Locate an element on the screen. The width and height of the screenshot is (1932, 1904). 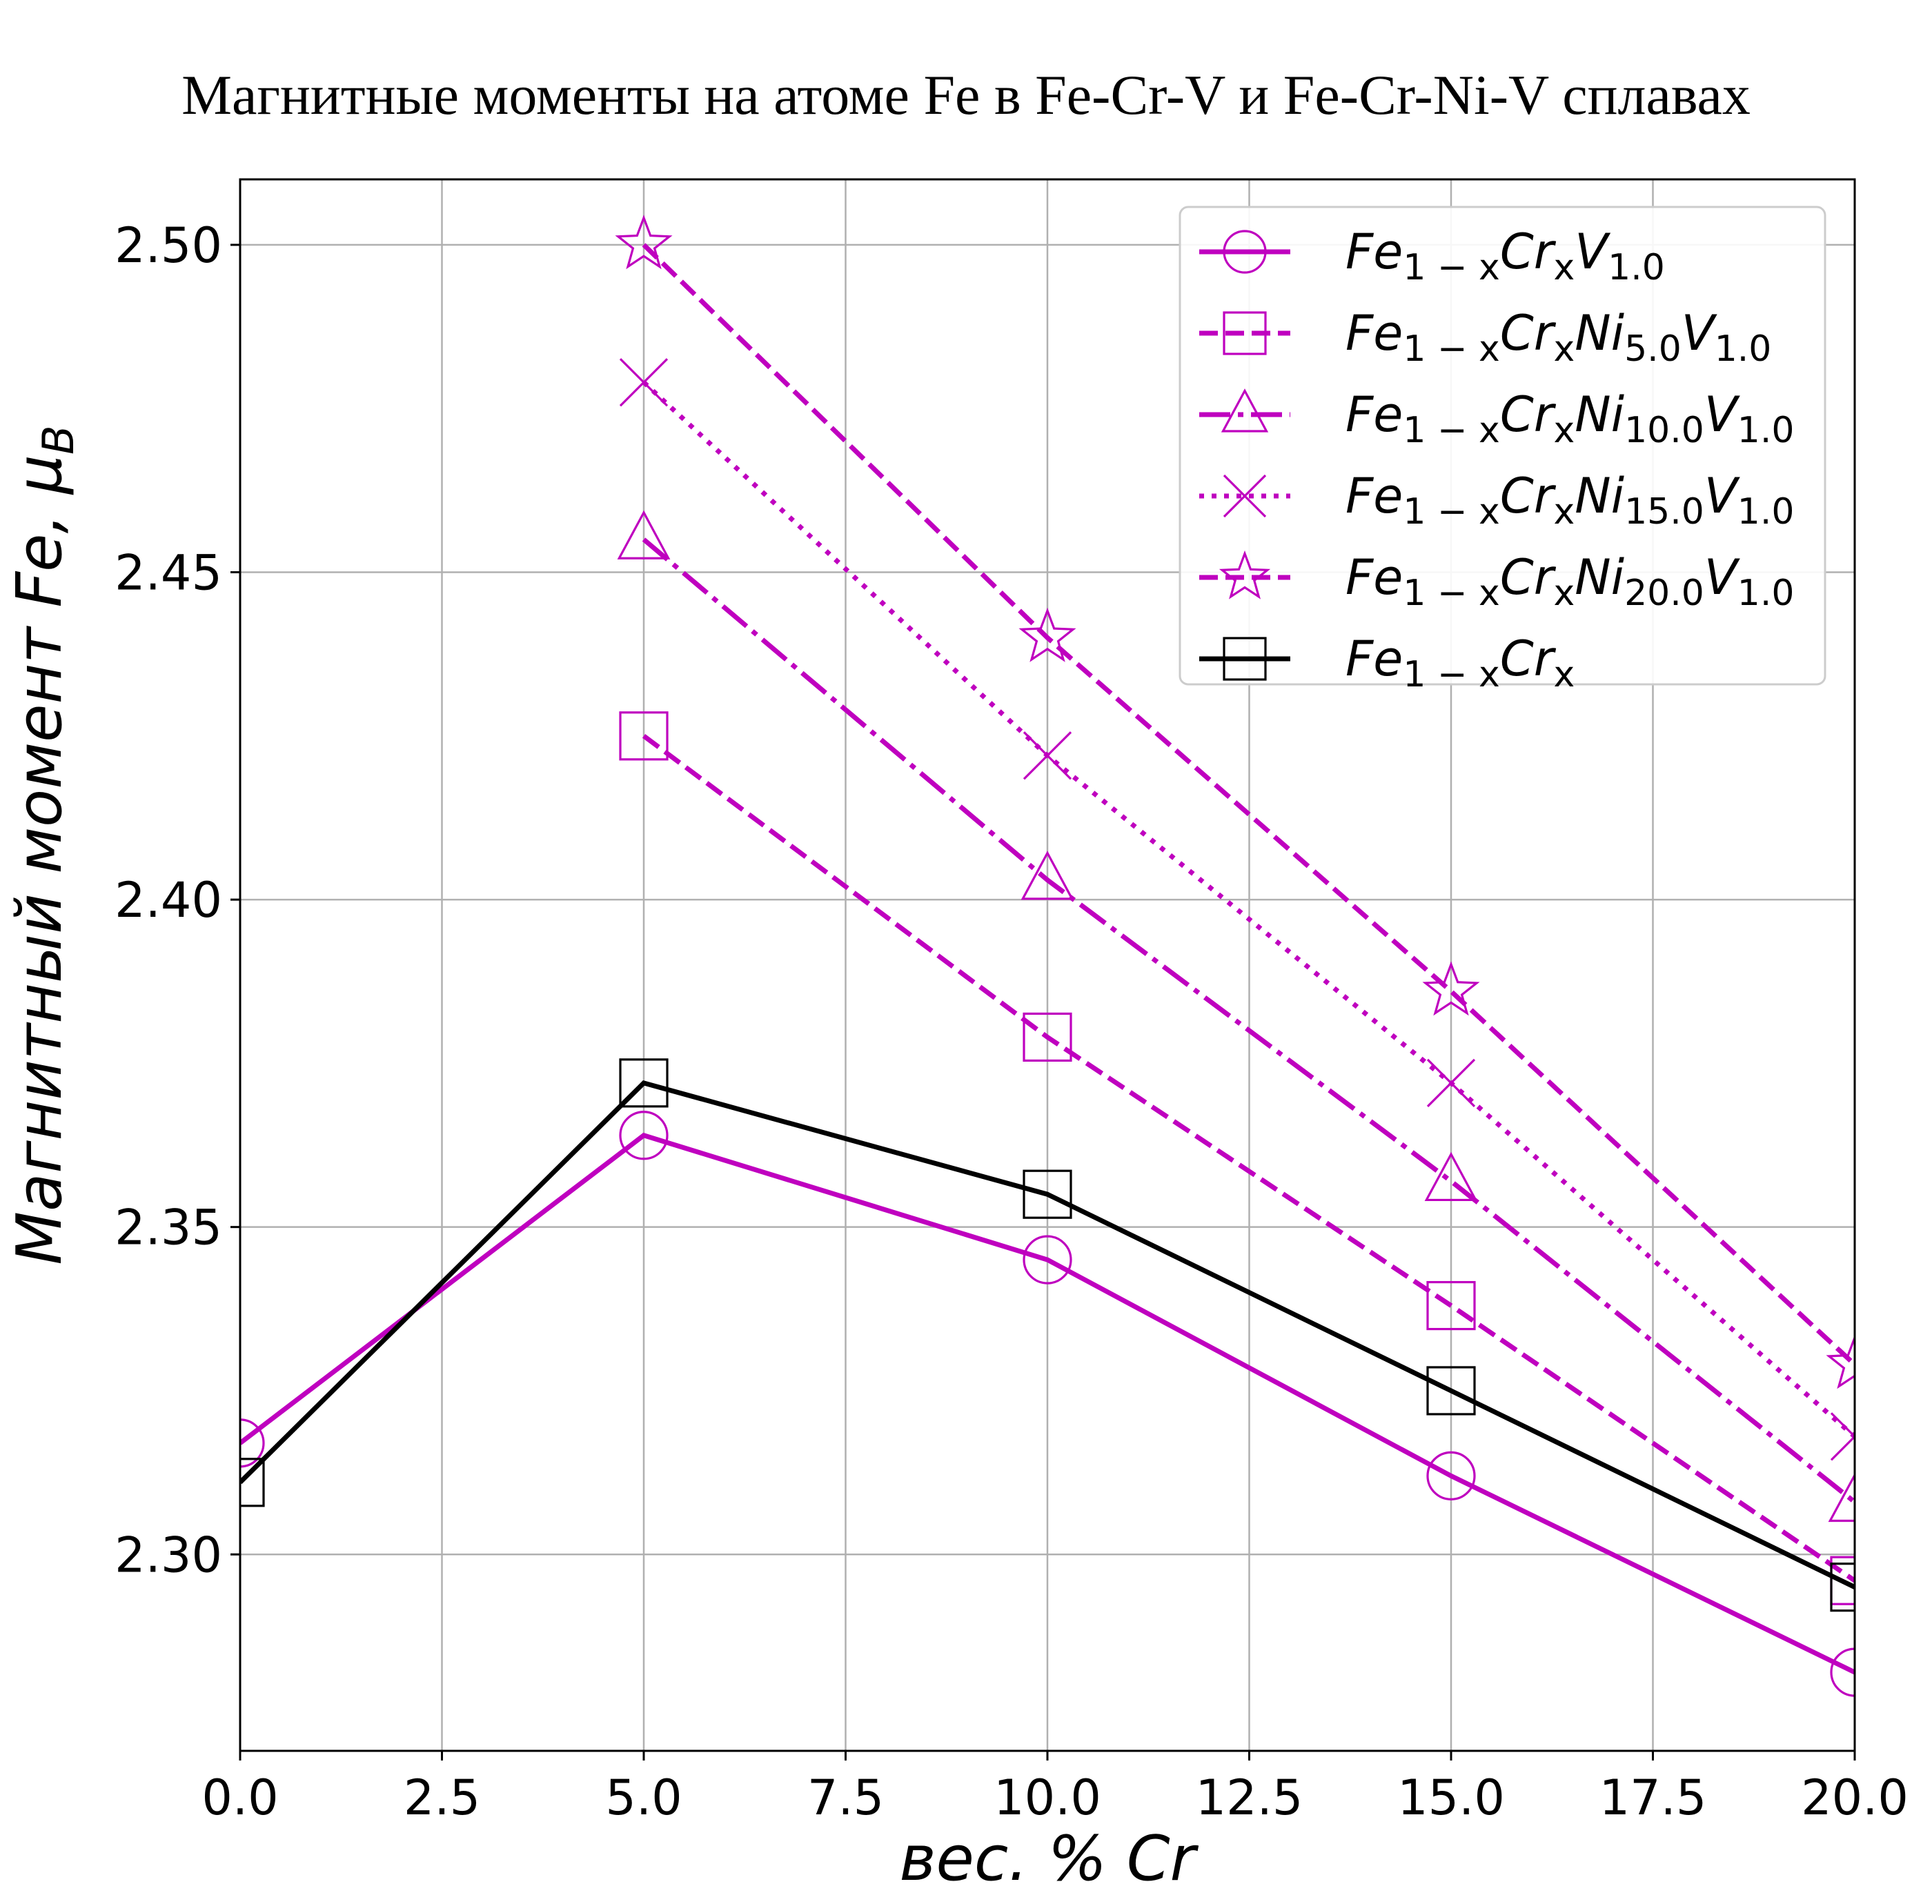
y-tick-label: 2.50 is located at coordinates (168, 245).